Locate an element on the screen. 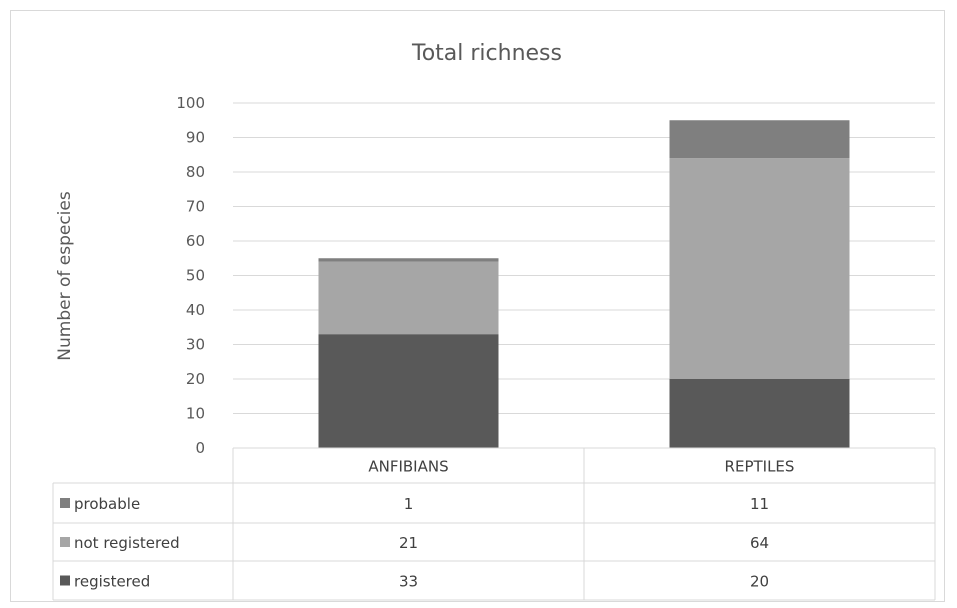 The image size is (957, 608). category-label: REPTILES is located at coordinates (760, 467).